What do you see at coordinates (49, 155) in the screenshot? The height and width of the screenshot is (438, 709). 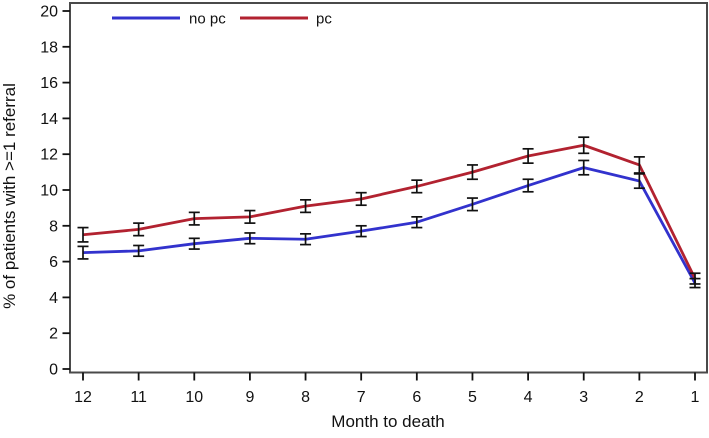 I see `y-tick-label: 12` at bounding box center [49, 155].